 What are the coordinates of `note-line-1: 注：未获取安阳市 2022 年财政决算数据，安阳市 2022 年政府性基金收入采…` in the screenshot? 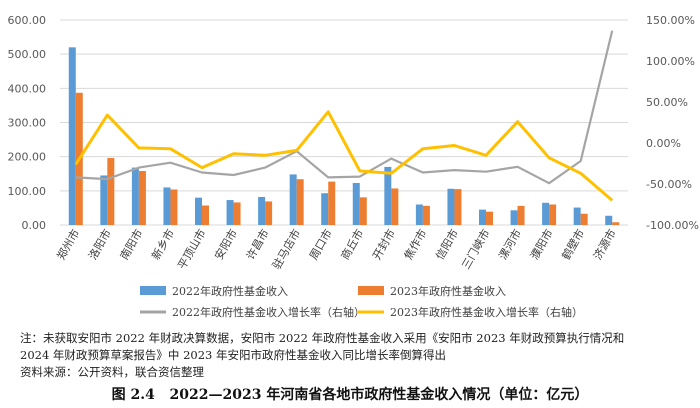 It's located at (322, 338).